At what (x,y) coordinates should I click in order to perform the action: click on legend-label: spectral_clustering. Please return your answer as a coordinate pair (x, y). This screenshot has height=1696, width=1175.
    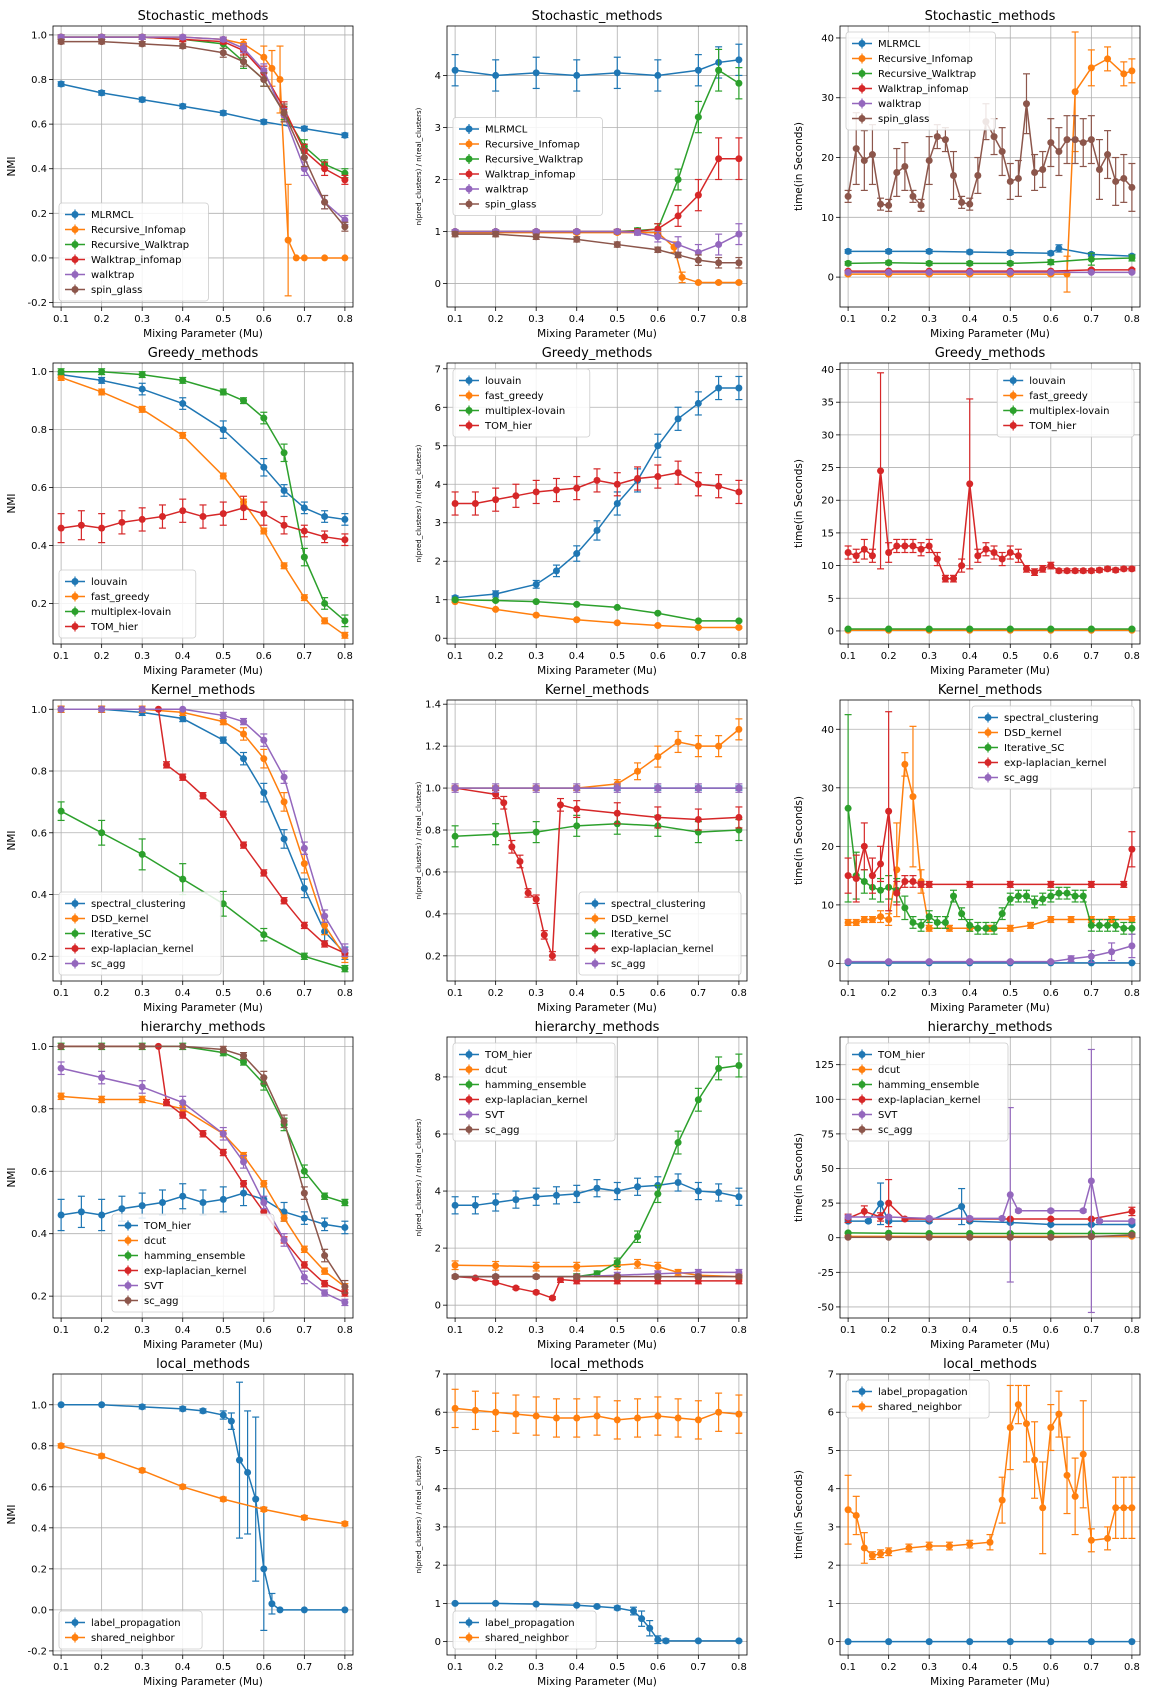
    Looking at the image, I should click on (1051, 718).